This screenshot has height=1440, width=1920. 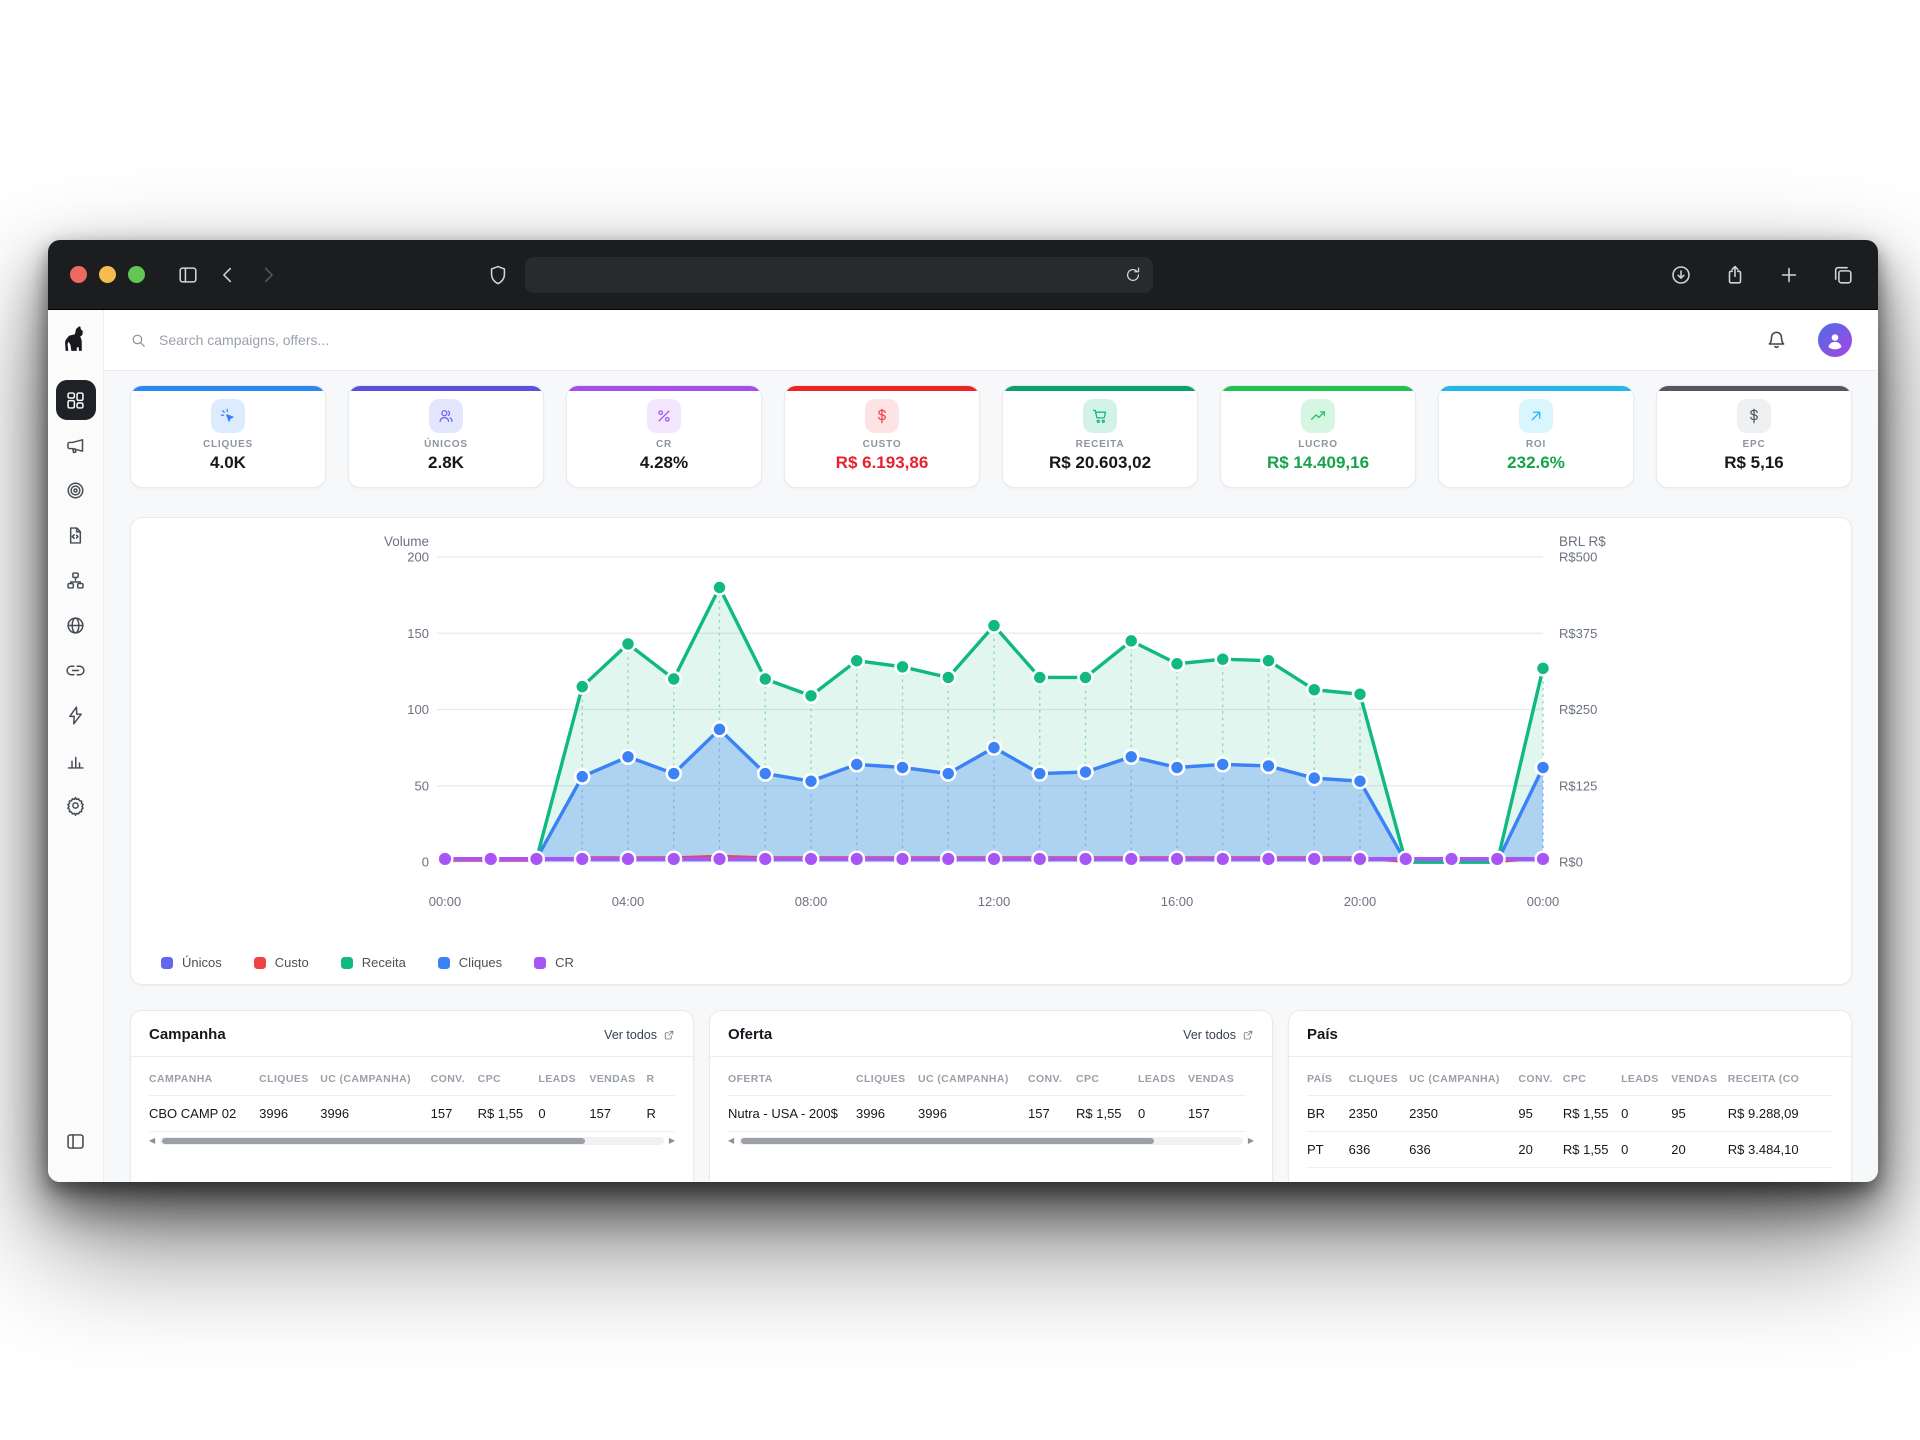 What do you see at coordinates (1754, 444) in the screenshot?
I see `kpi-label: EPC` at bounding box center [1754, 444].